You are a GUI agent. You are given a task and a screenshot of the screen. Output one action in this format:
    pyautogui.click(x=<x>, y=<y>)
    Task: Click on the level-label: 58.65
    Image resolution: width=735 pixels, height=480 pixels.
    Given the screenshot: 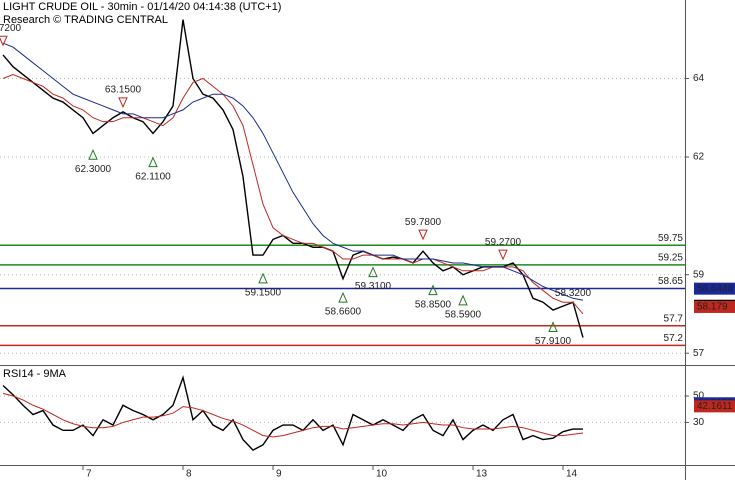 What is the action you would take?
    pyautogui.click(x=670, y=281)
    